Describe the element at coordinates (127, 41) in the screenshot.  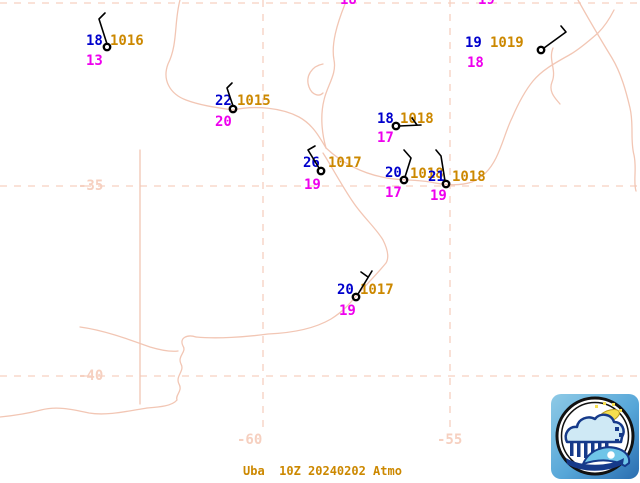
I see `station-pressure: 1016` at that location.